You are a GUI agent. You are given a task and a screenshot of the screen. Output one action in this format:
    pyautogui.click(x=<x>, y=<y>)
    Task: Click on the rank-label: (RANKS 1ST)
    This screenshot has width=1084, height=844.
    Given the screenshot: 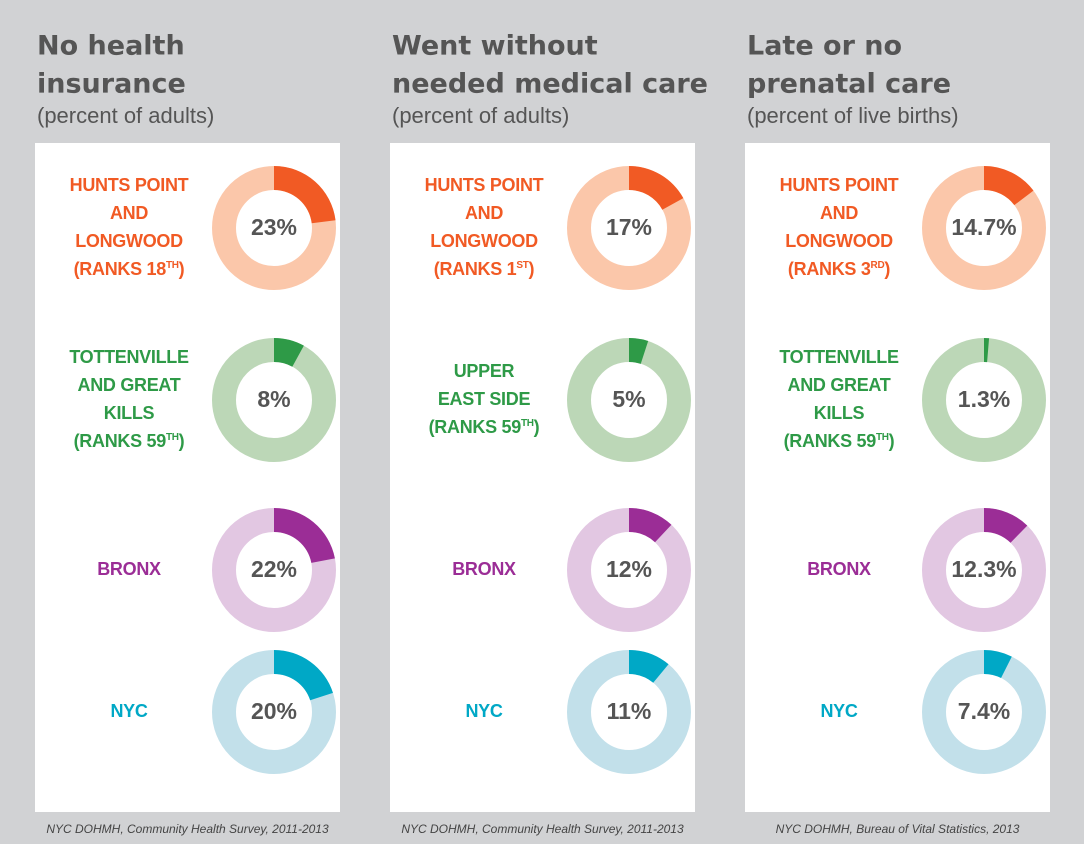 What is the action you would take?
    pyautogui.click(x=484, y=269)
    